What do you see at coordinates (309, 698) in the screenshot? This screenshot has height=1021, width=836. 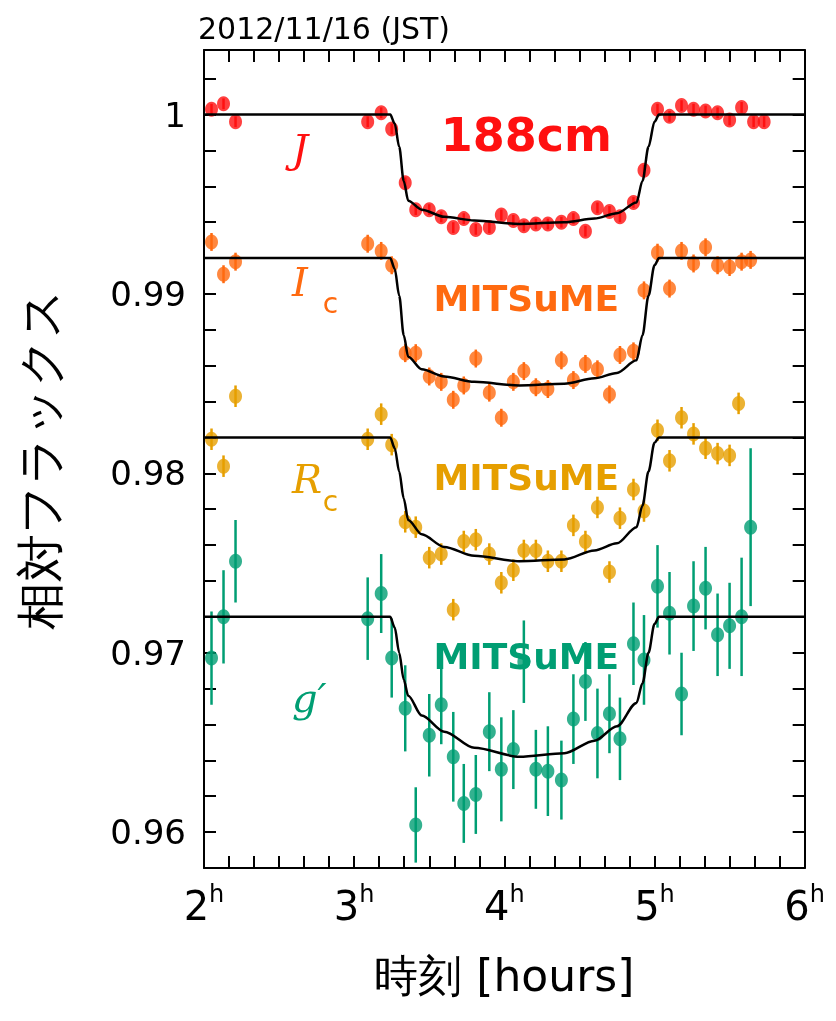 I see `series-label: g′` at bounding box center [309, 698].